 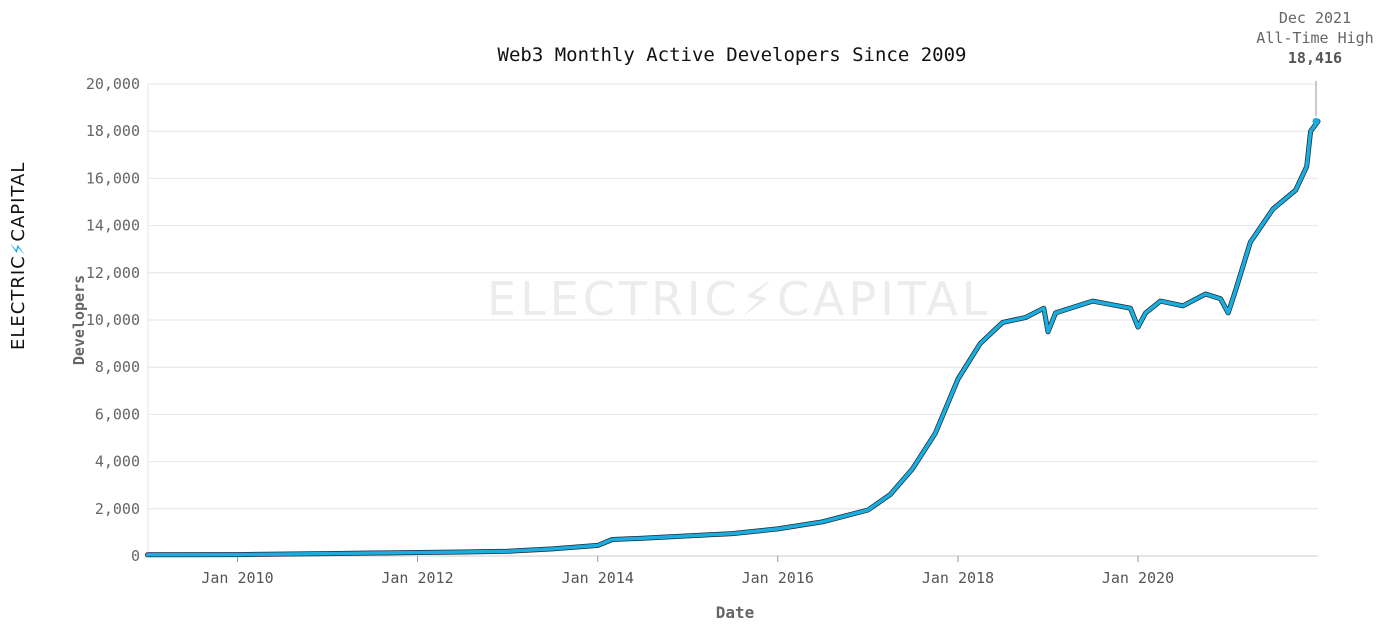 I want to click on y-tick-label: 8,000, so click(x=117, y=367).